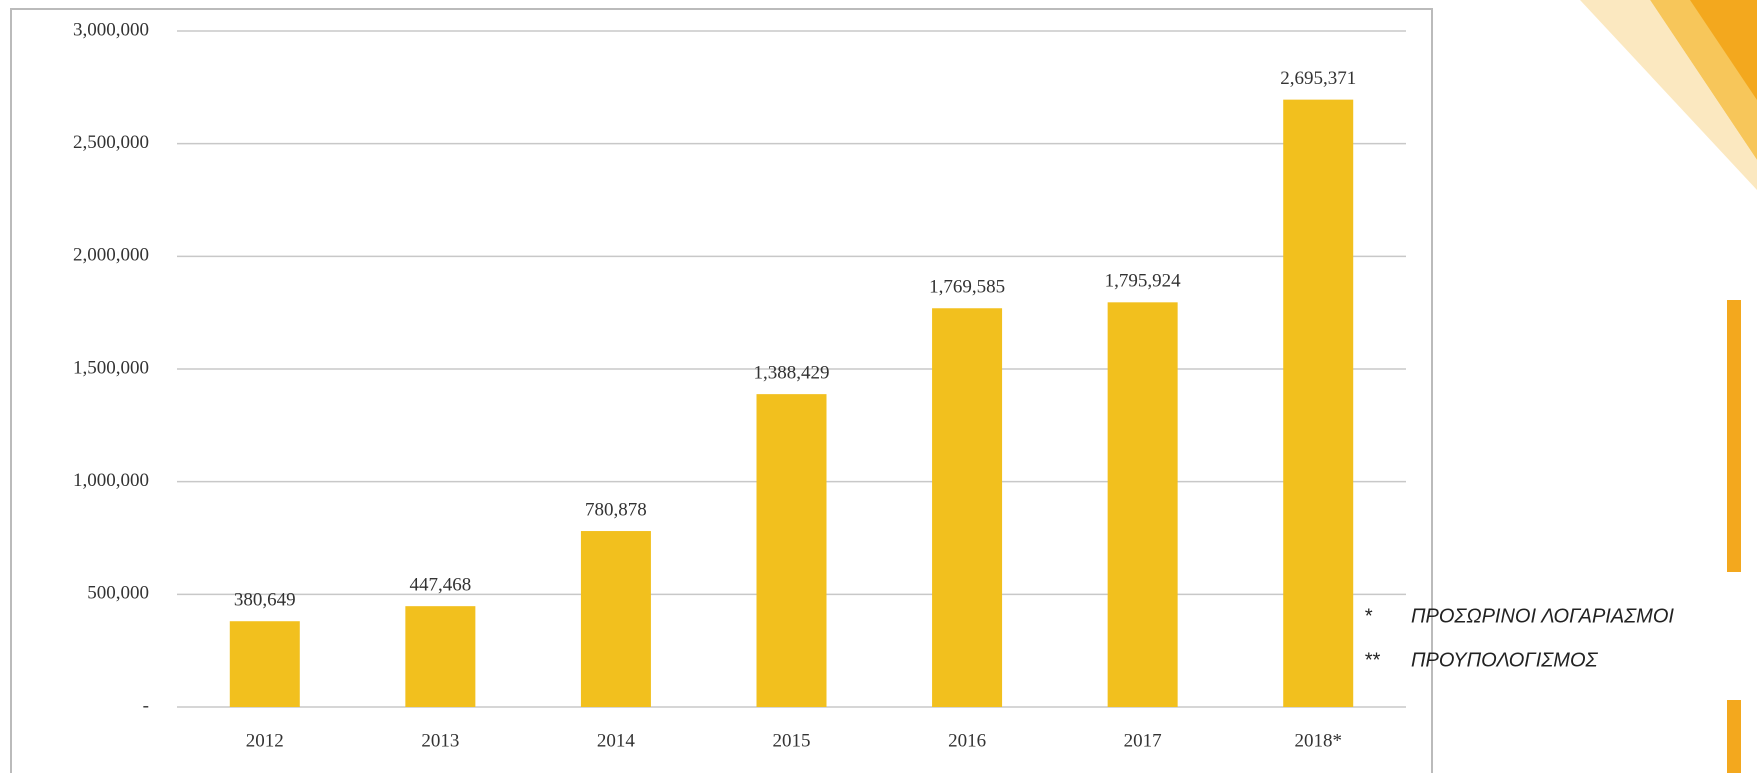 This screenshot has height=773, width=1757. Describe the element at coordinates (1143, 281) in the screenshot. I see `value-label: 1,795,924` at that location.